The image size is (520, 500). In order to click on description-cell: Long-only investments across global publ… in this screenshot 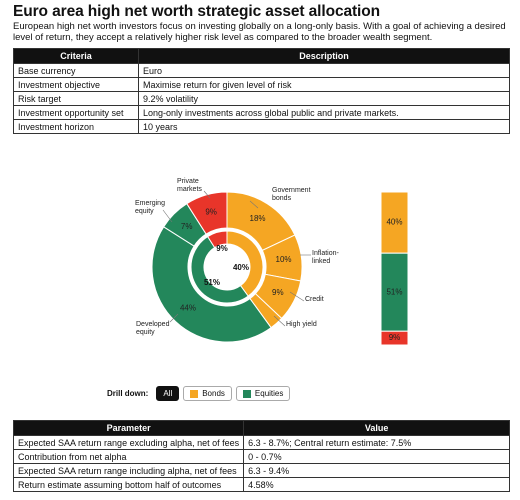, I will do `click(324, 112)`.